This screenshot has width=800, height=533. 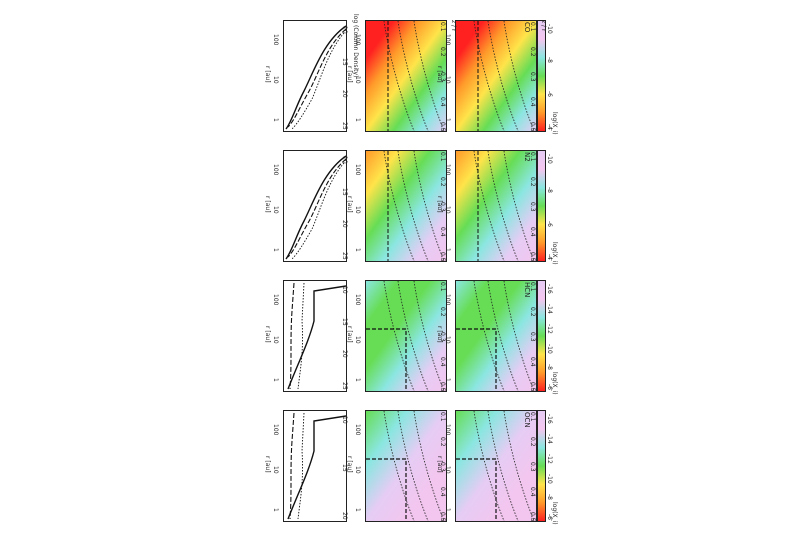 I want to click on top-axis-label: log (Column Density), so click(x=355, y=46).